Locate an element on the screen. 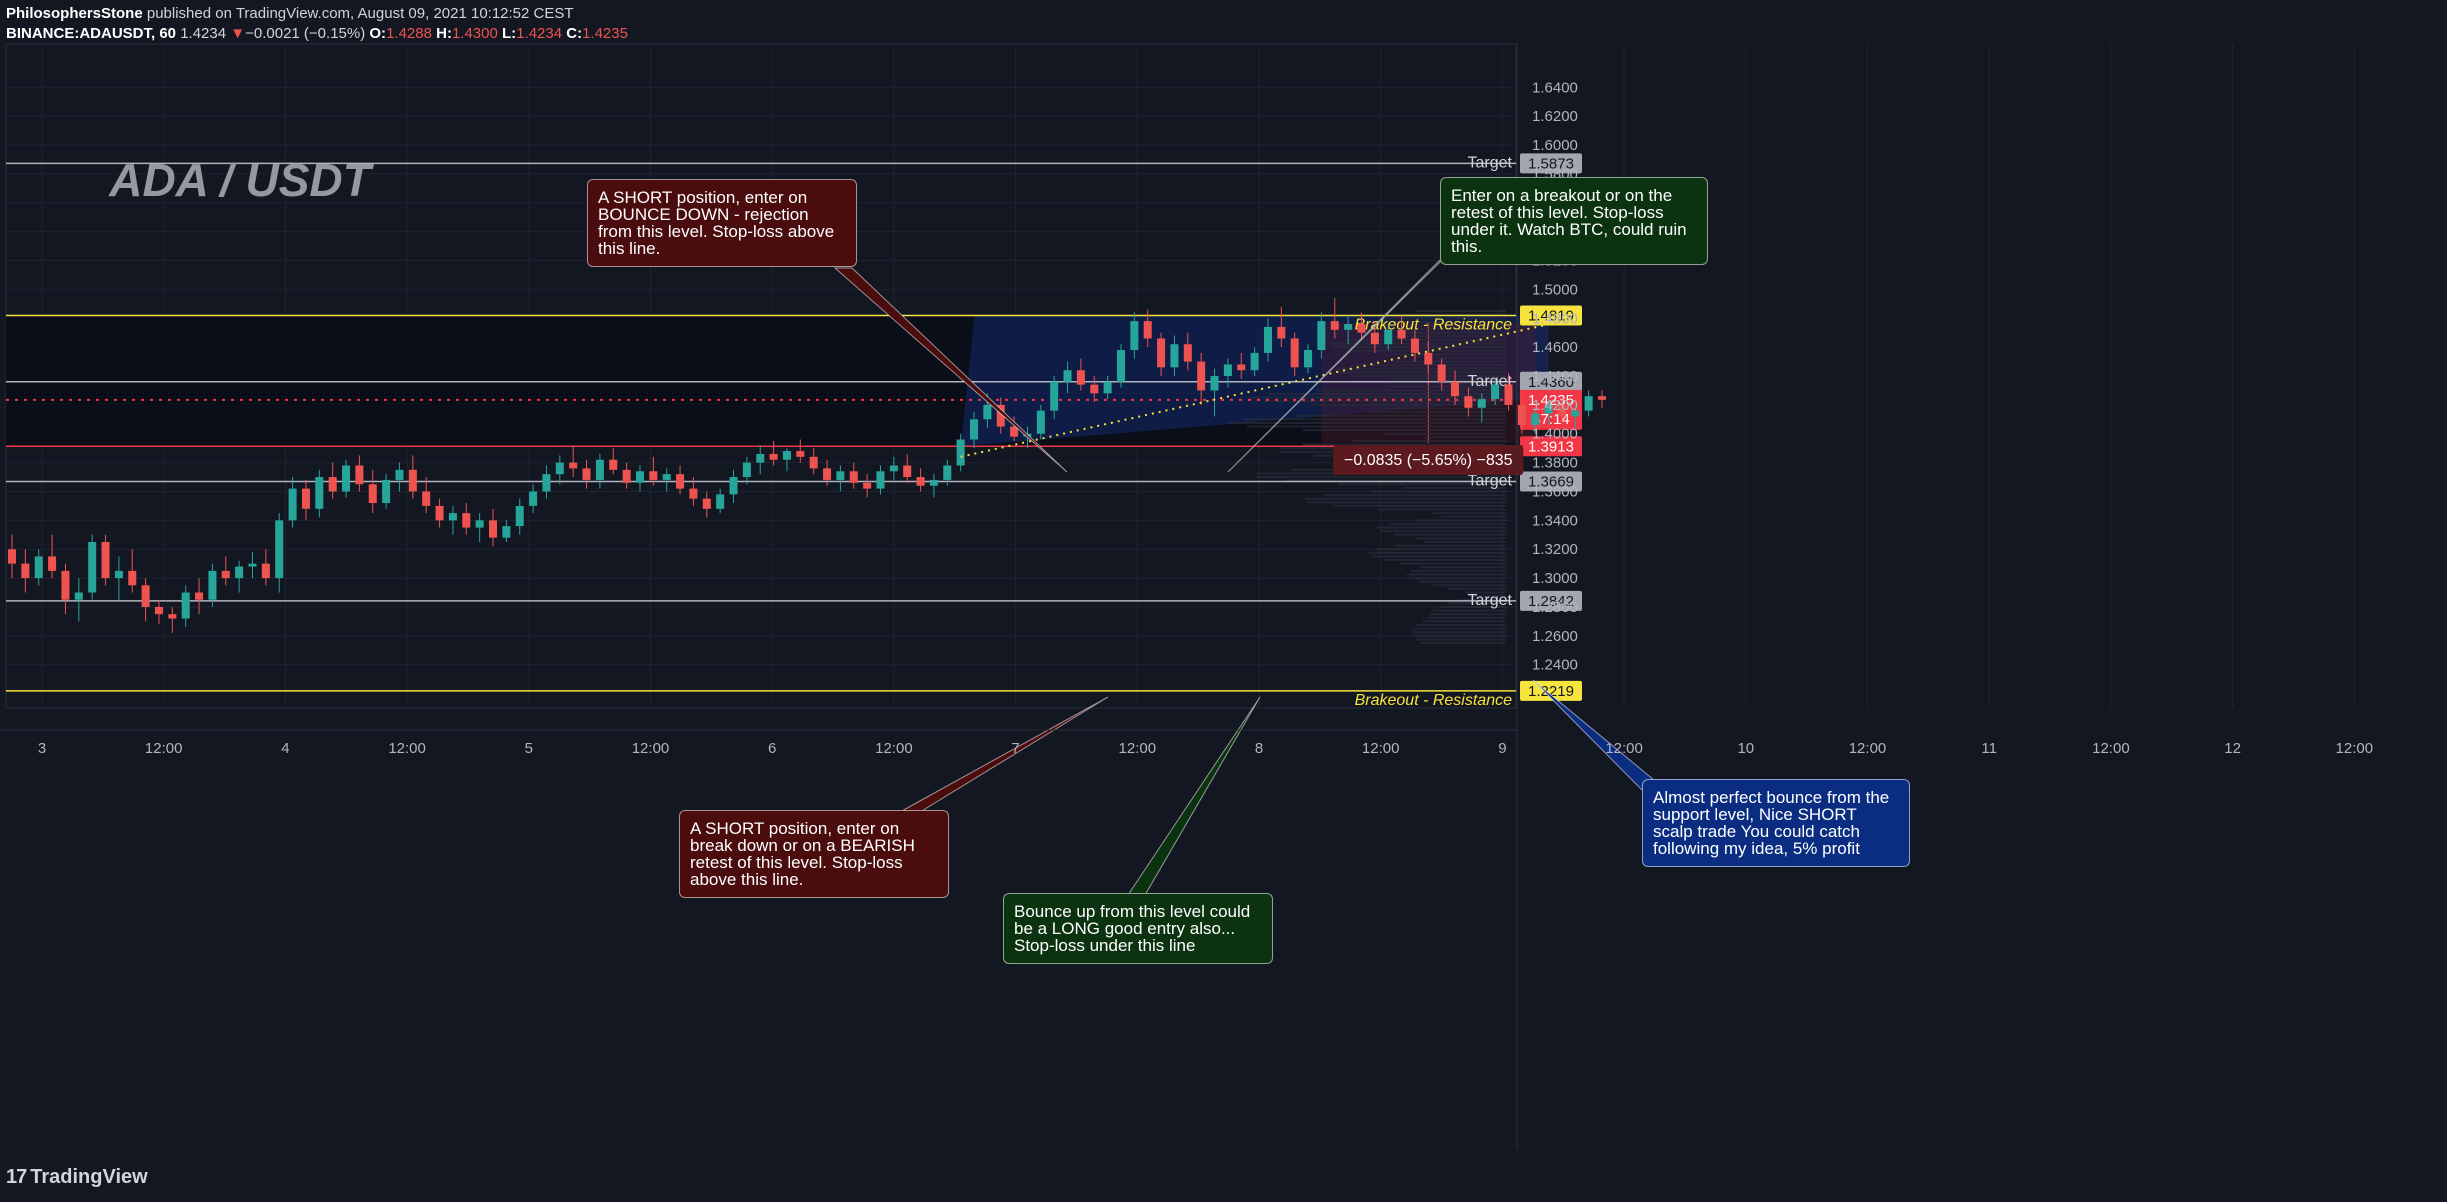 Image resolution: width=2447 pixels, height=1202 pixels. level-price-text: 1.2842 is located at coordinates (1551, 601).